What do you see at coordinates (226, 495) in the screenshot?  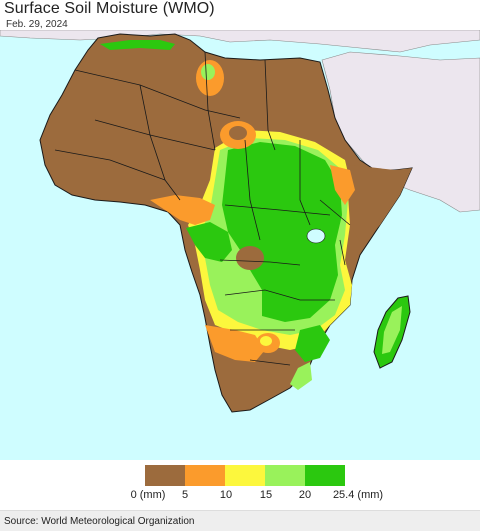 I see `legend-label-2: 10` at bounding box center [226, 495].